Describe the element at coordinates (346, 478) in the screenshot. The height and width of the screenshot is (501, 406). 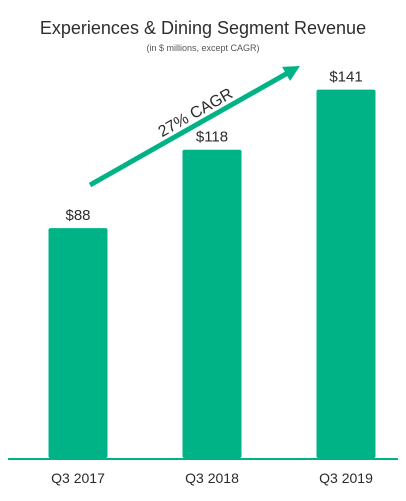
I see `x-tick-label-q3-2019: Q3 2019` at that location.